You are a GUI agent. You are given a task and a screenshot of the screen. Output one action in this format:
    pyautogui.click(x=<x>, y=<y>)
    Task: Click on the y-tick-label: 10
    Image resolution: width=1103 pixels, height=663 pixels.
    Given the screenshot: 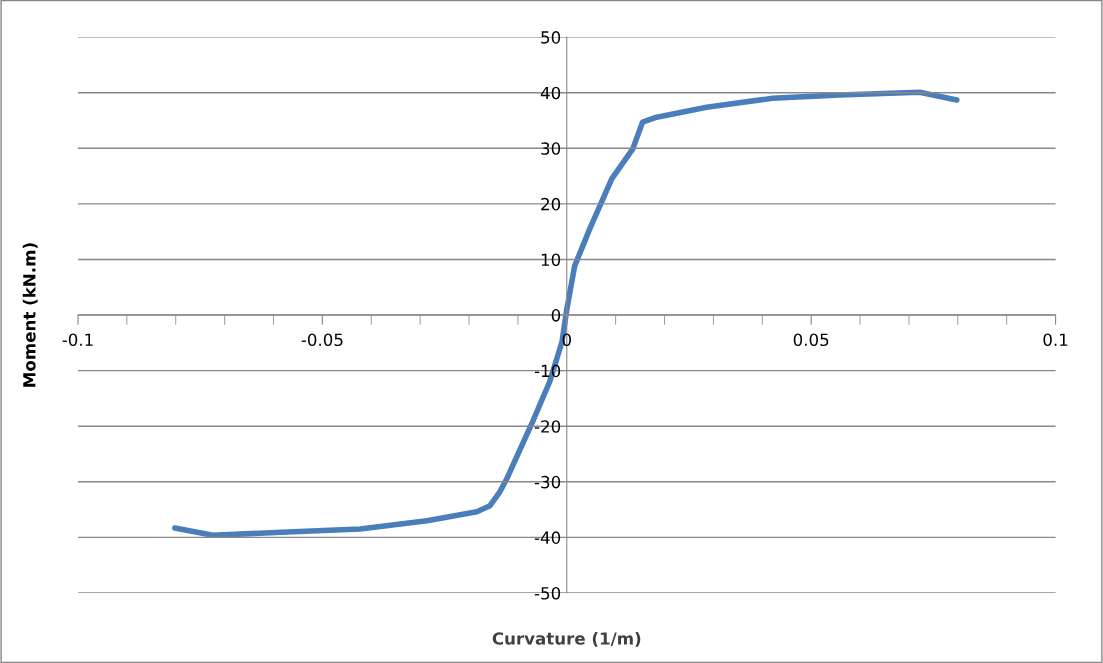 What is the action you would take?
    pyautogui.click(x=551, y=260)
    